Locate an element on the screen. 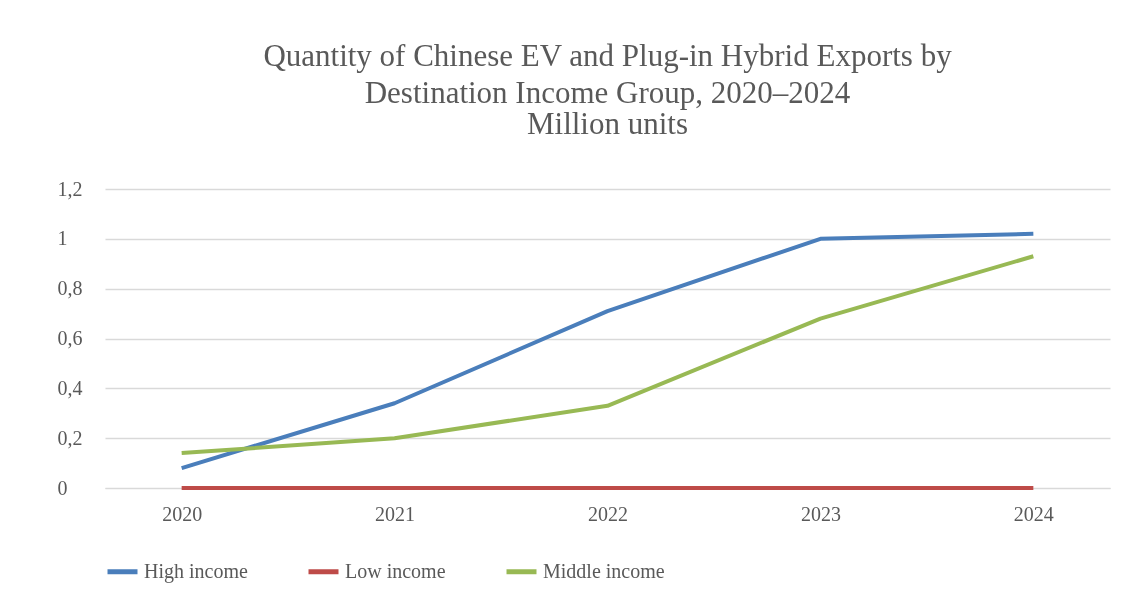 This screenshot has height=605, width=1133. legend-label: High income is located at coordinates (196, 571).